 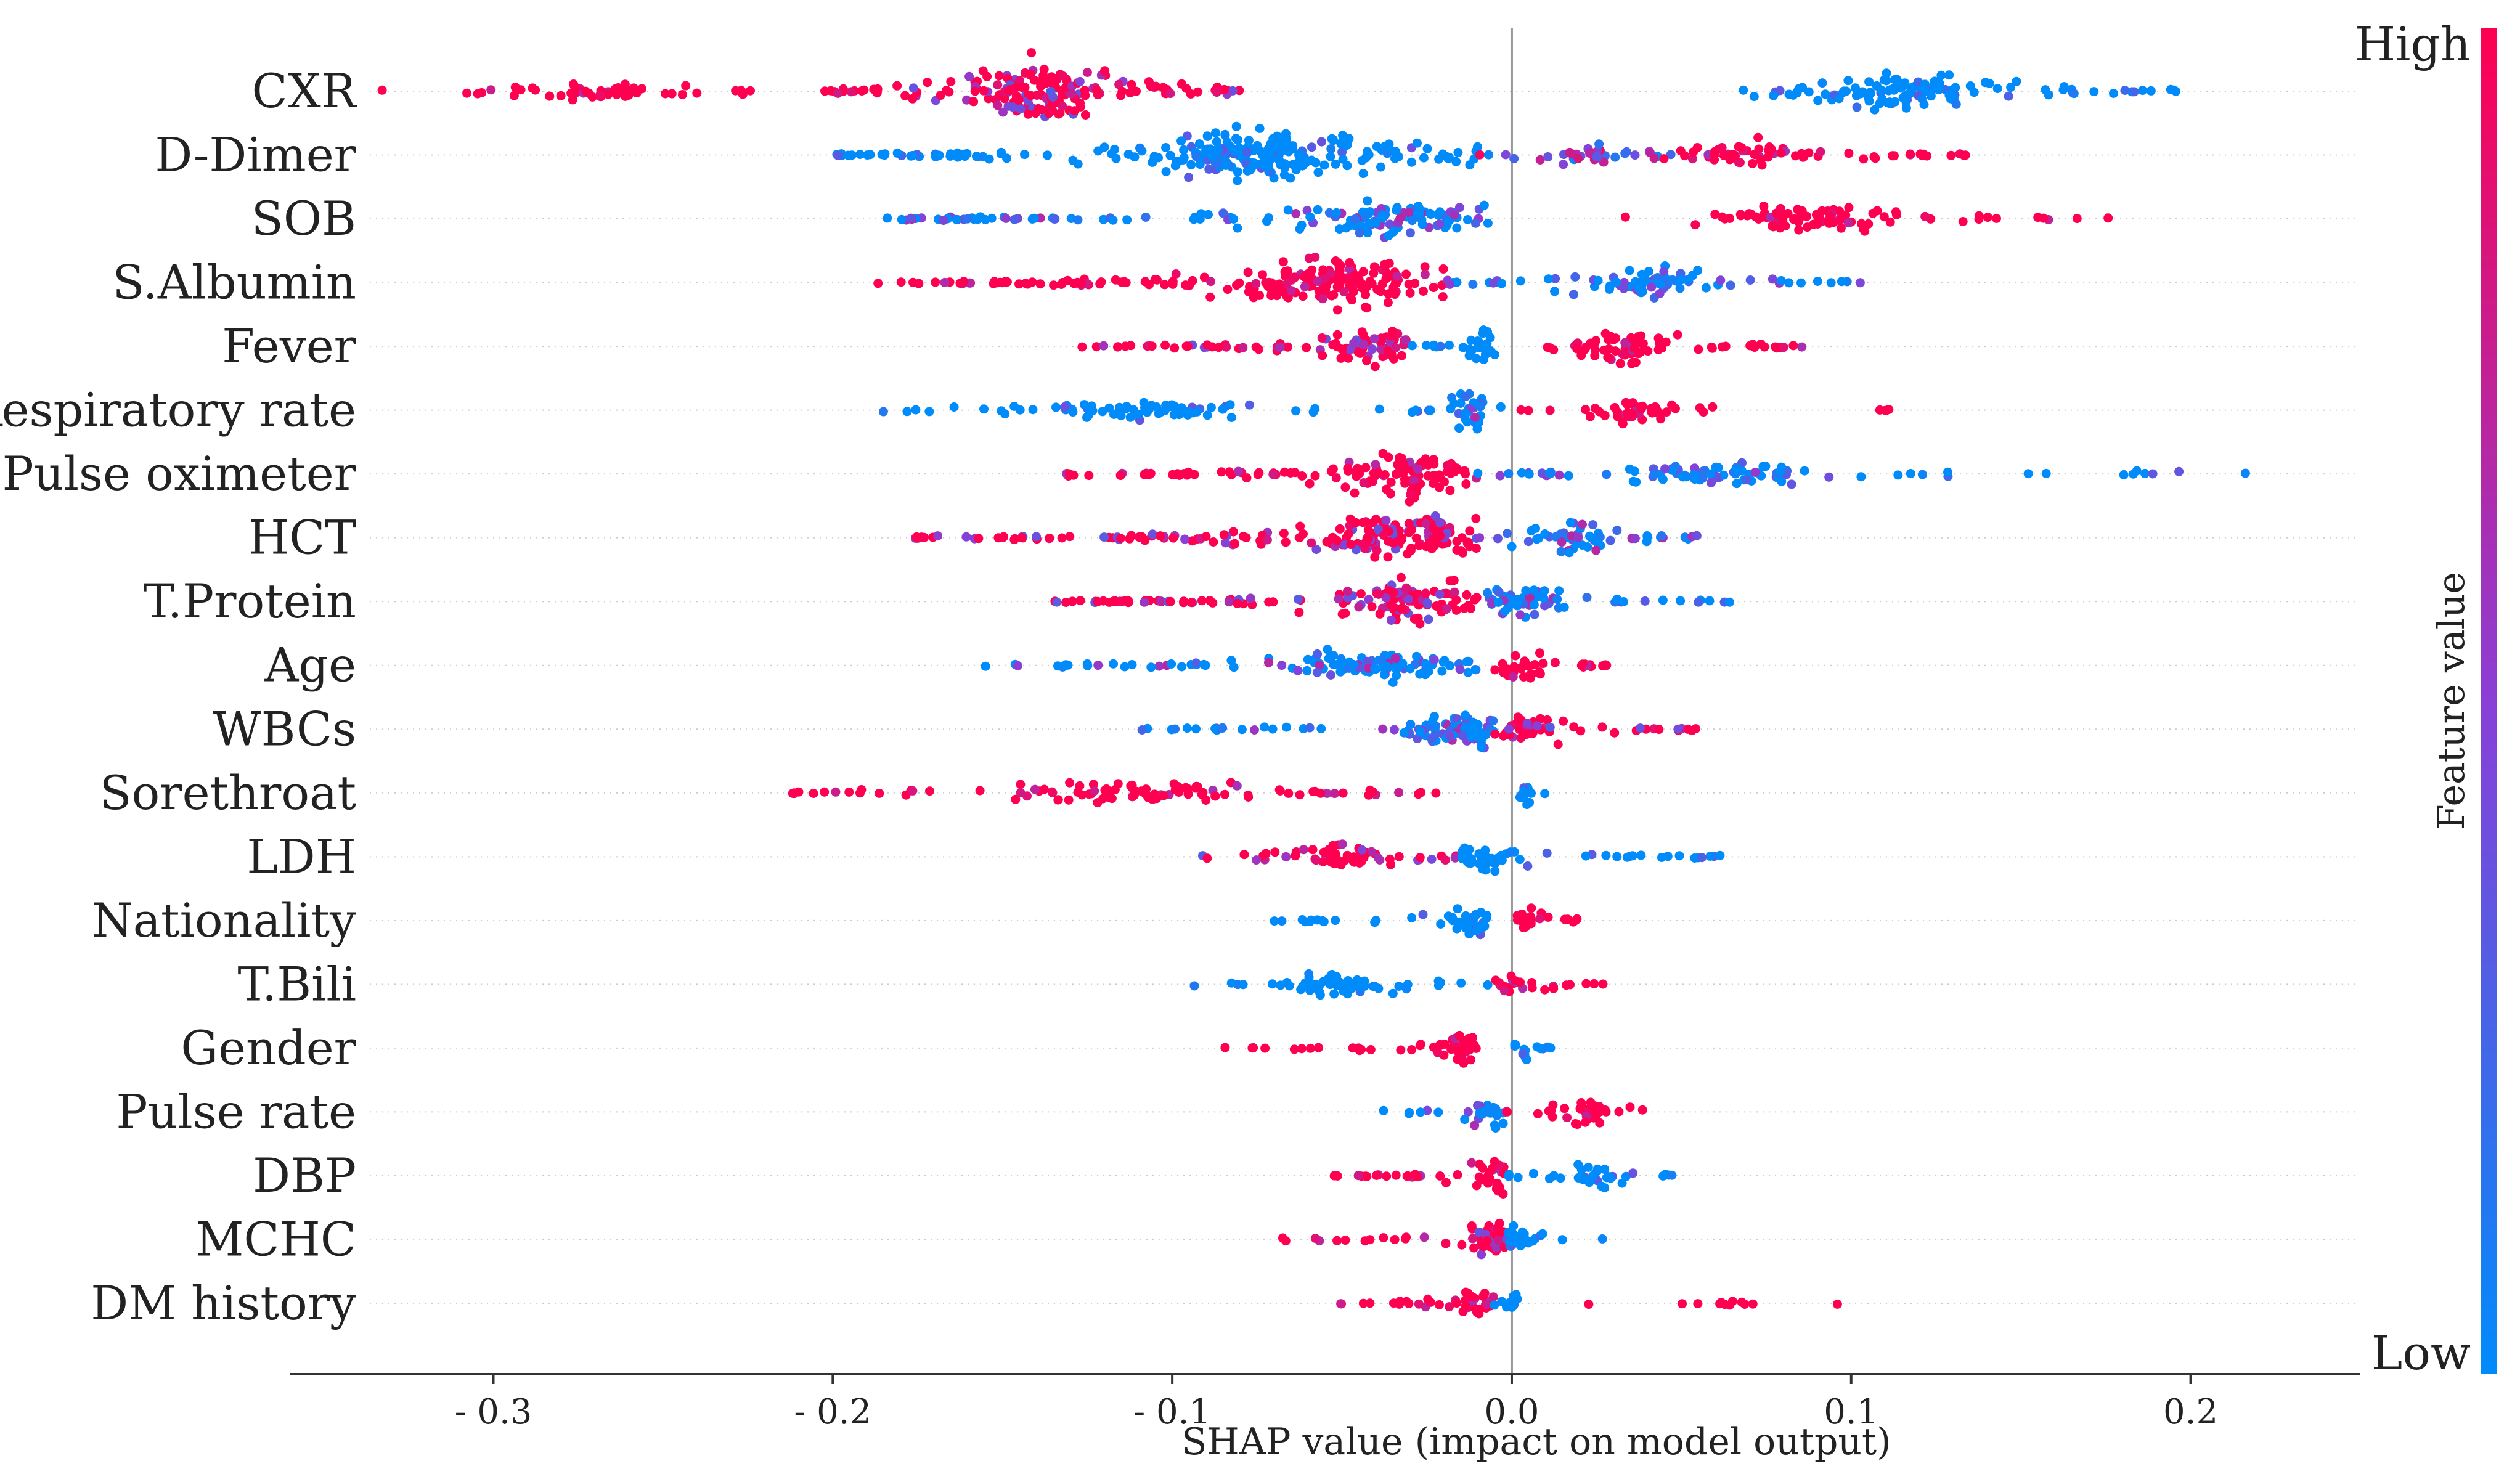 I want to click on feature-label: T.Protein, so click(x=250, y=601).